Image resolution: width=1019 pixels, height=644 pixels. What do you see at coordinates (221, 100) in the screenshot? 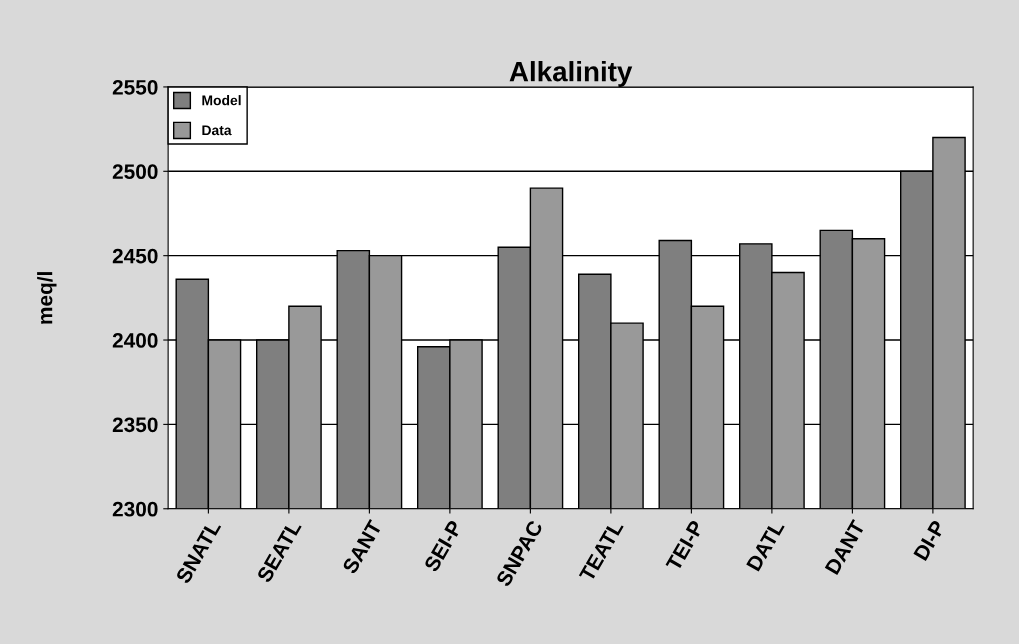
I see `legend-label: Model` at bounding box center [221, 100].